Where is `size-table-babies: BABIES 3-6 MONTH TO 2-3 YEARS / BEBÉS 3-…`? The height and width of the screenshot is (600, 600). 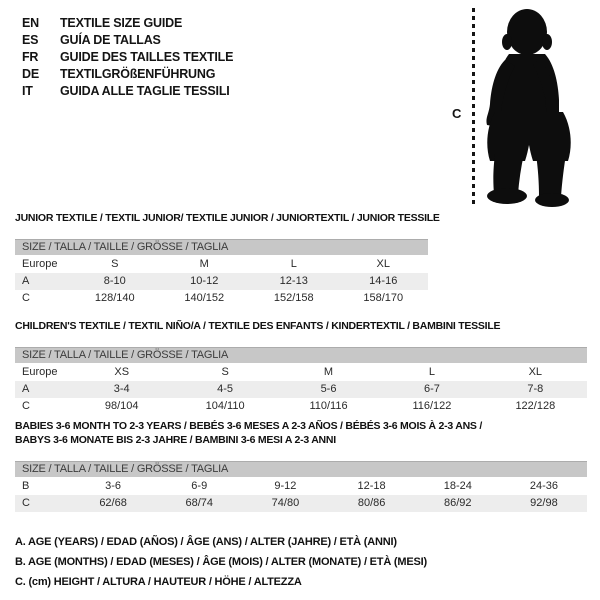
size-table-babies: BABIES 3-6 MONTH TO 2-3 YEARS / BEBÉS 3-… is located at coordinates (301, 465).